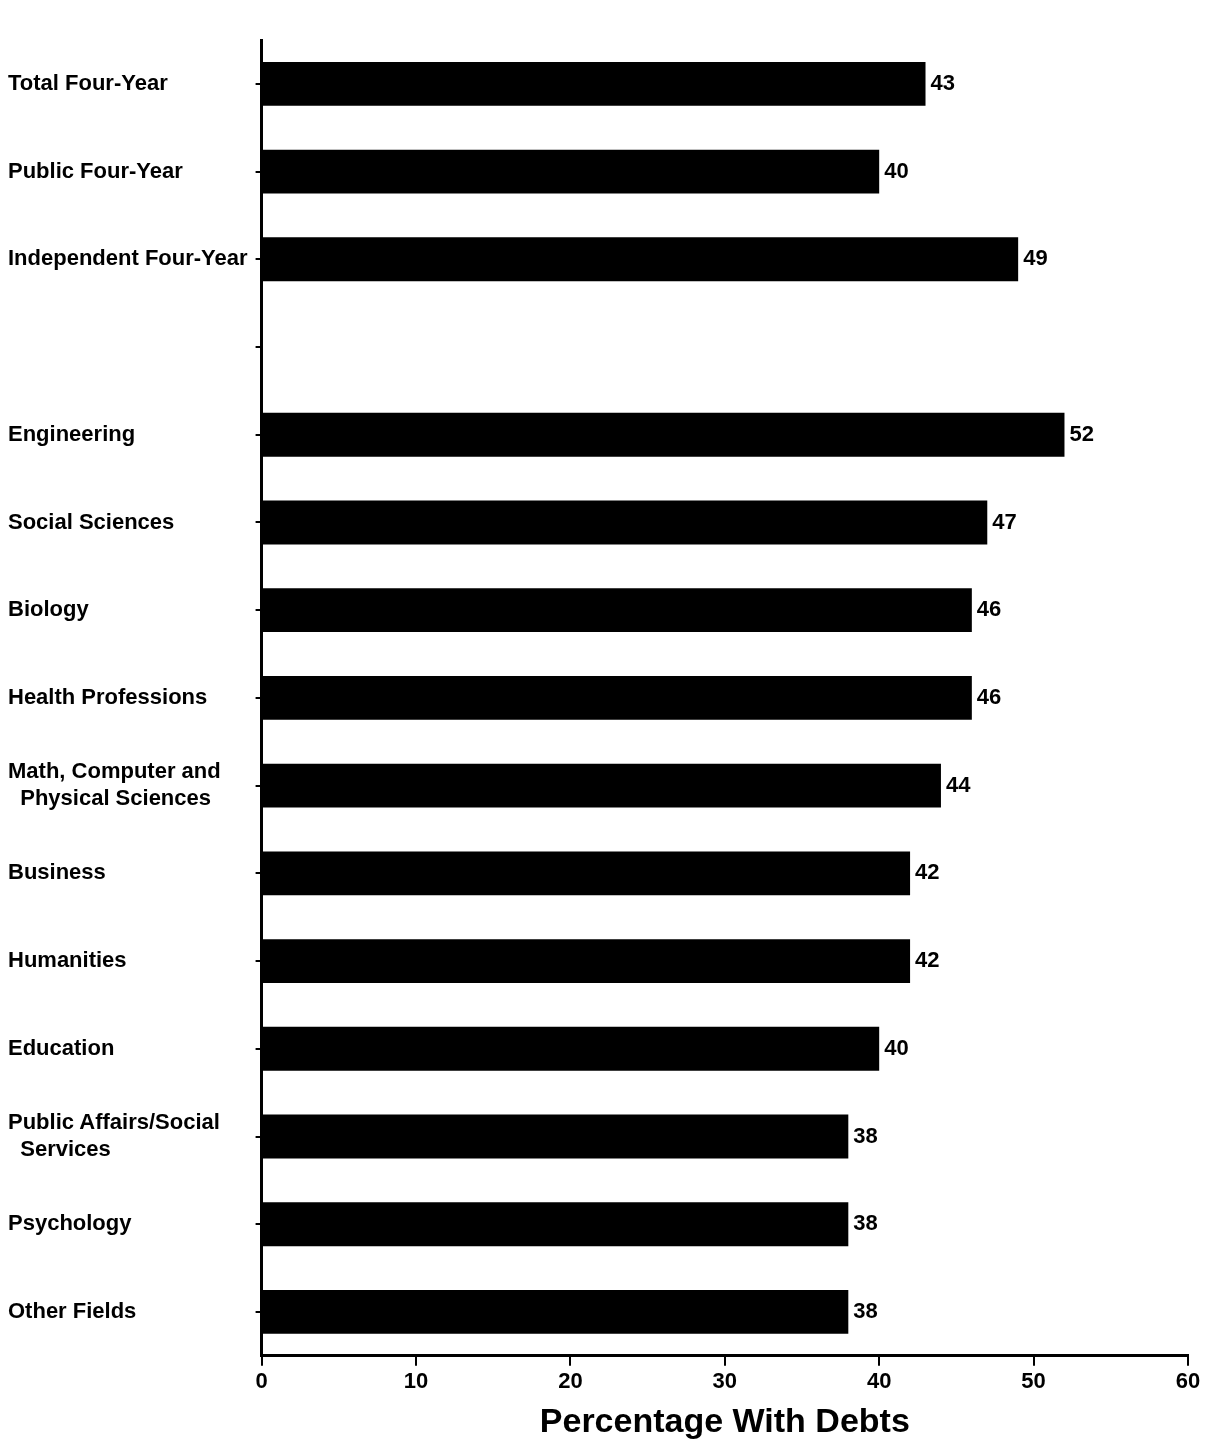 Image resolution: width=1208 pixels, height=1447 pixels. I want to click on data-label: 49, so click(1035, 258).